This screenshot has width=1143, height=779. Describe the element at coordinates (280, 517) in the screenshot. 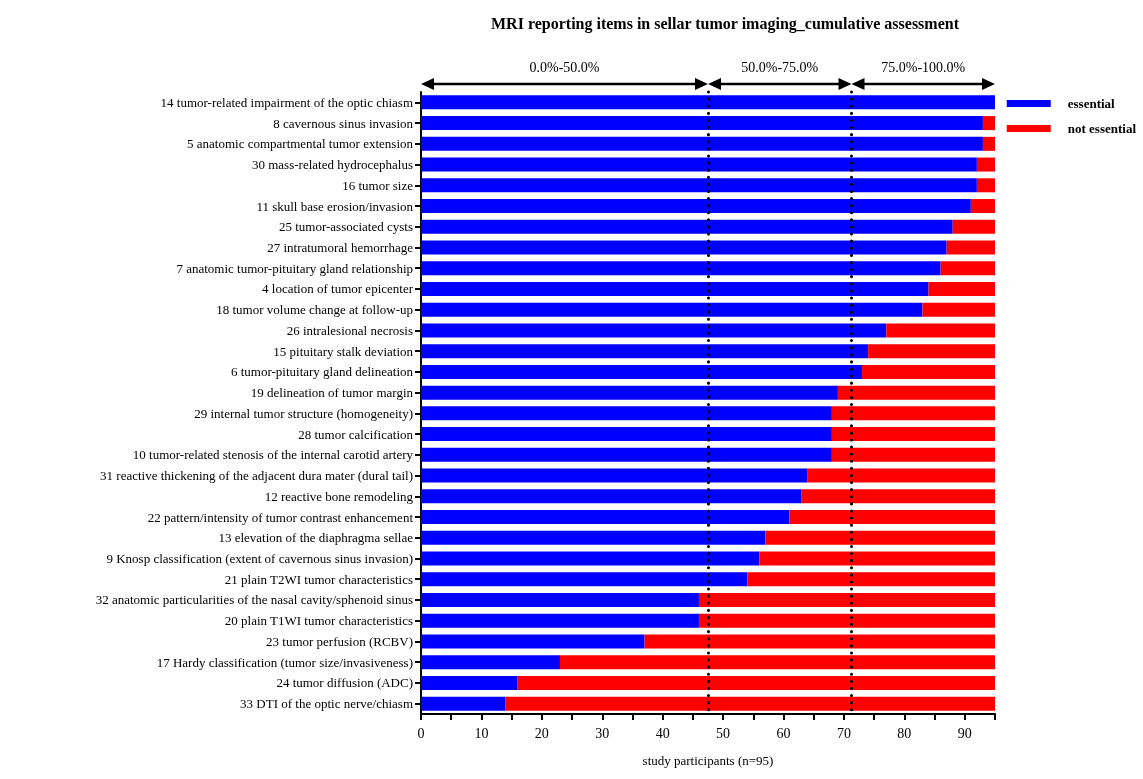

I see `y-tick-label: 22 pattern/intensity of tumor contrast enhancement` at that location.